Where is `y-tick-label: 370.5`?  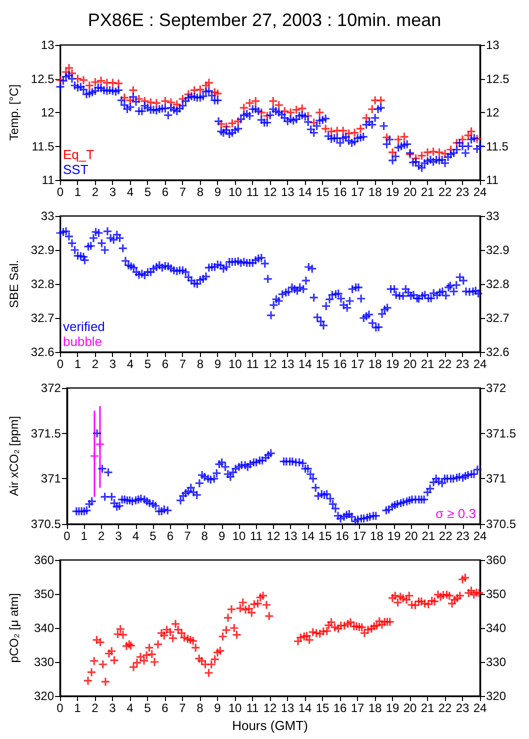
y-tick-label: 370.5 is located at coordinates (46, 524).